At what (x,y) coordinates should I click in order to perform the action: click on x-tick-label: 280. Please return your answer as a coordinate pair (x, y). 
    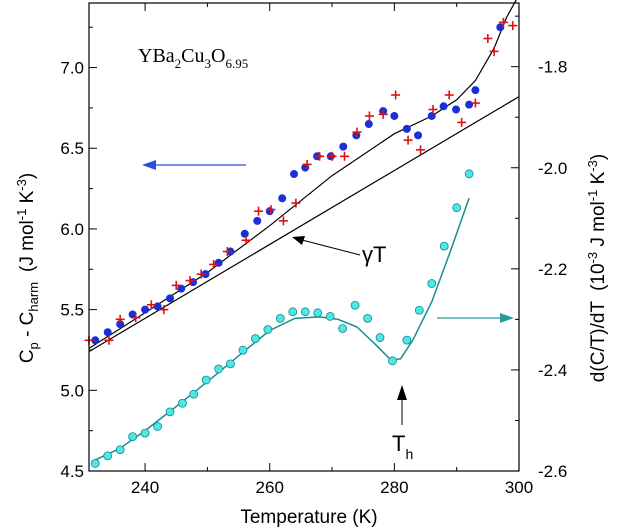
    Looking at the image, I should click on (394, 487).